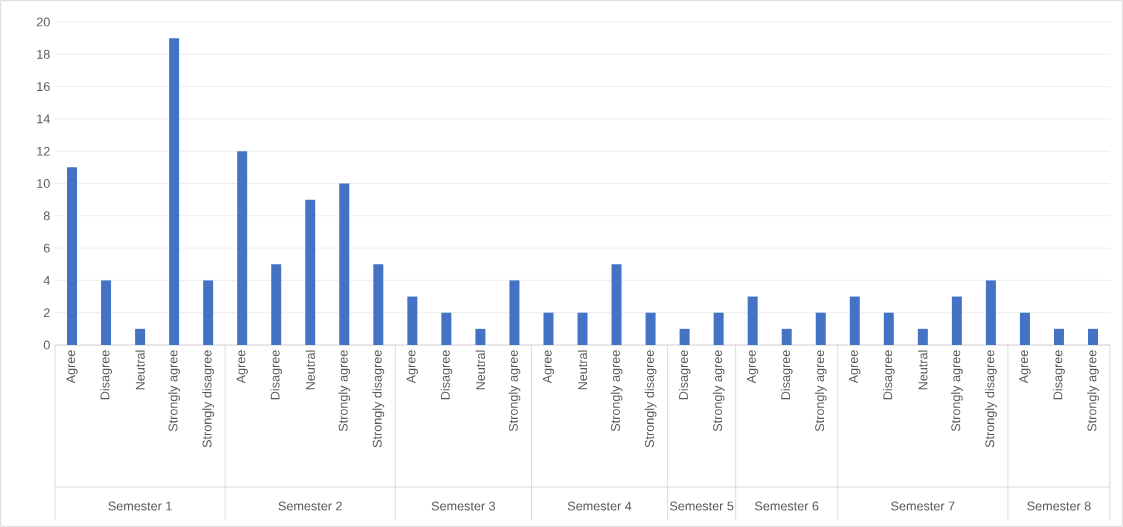 This screenshot has height=527, width=1123. I want to click on y-tick-label: 10, so click(43, 183).